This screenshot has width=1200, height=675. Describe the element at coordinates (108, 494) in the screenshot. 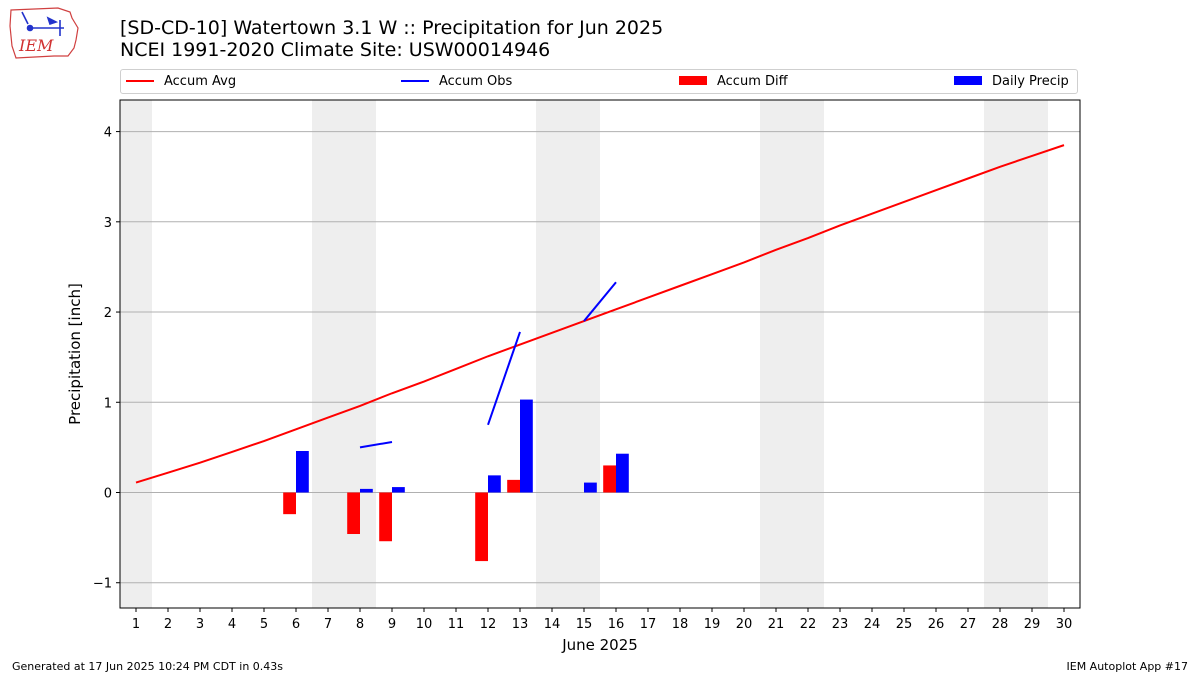

I see `y-tick-label: 0` at that location.